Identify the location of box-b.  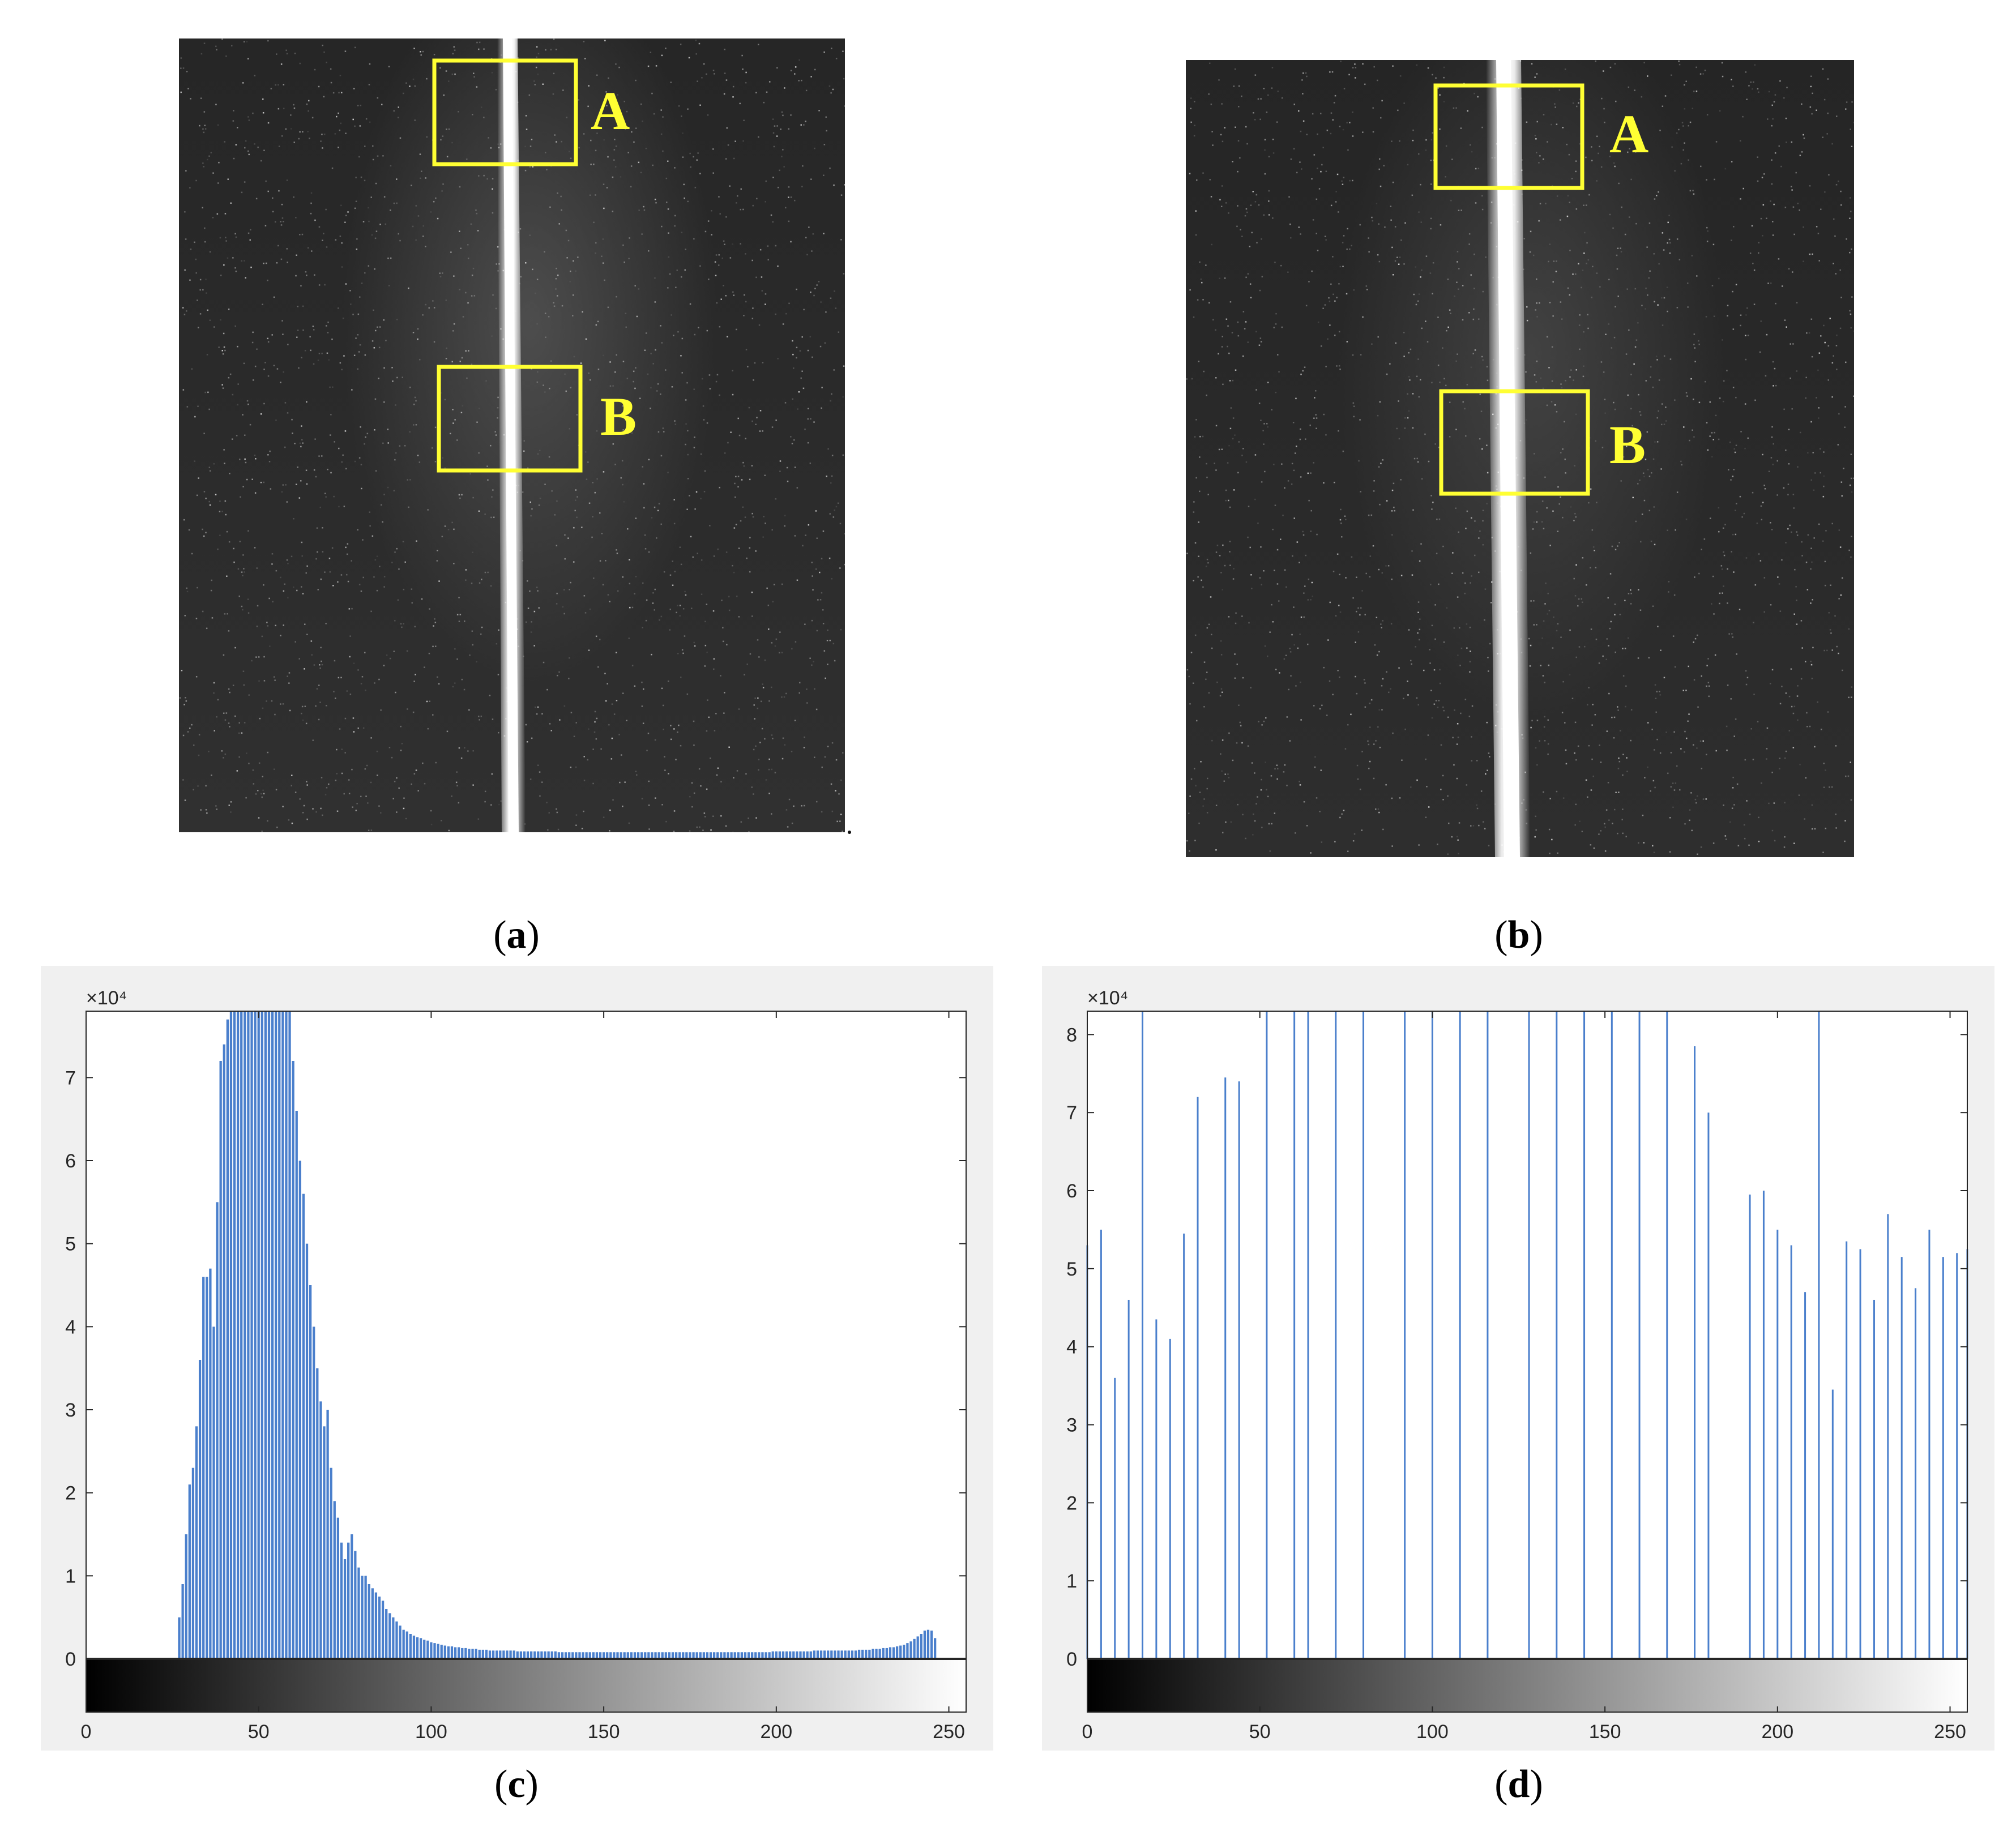
(1514, 443).